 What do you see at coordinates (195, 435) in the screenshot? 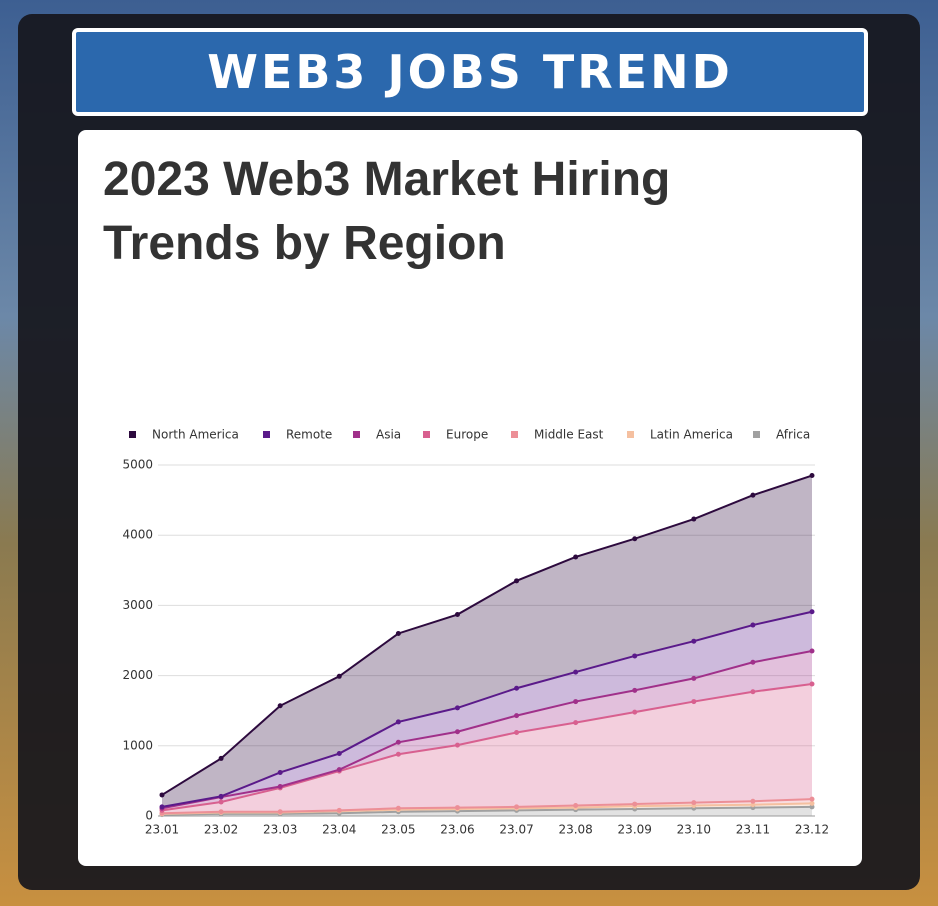
I see `legend-label: North America` at bounding box center [195, 435].